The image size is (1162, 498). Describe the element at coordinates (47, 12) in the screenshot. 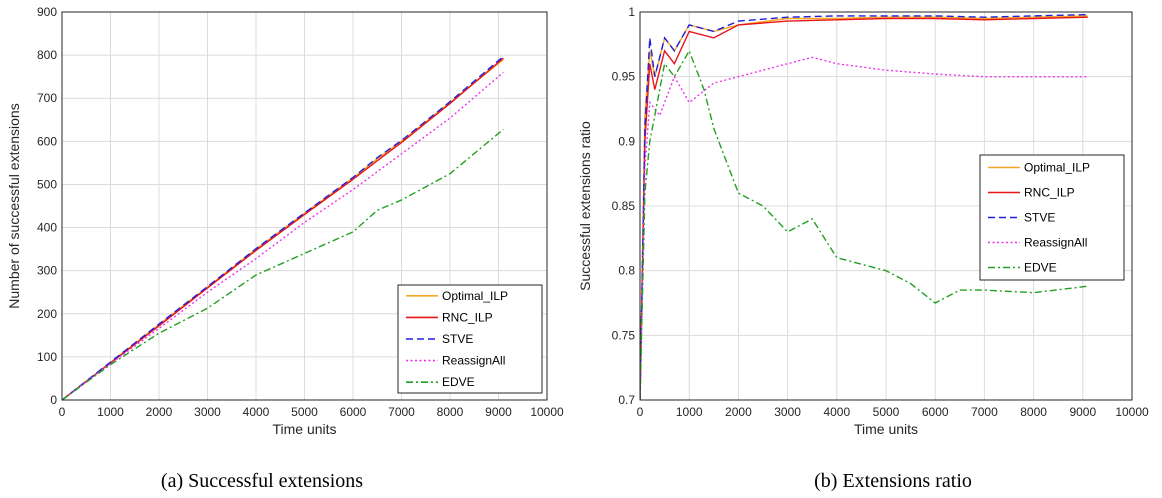

I see `y-tick-label: 900` at that location.